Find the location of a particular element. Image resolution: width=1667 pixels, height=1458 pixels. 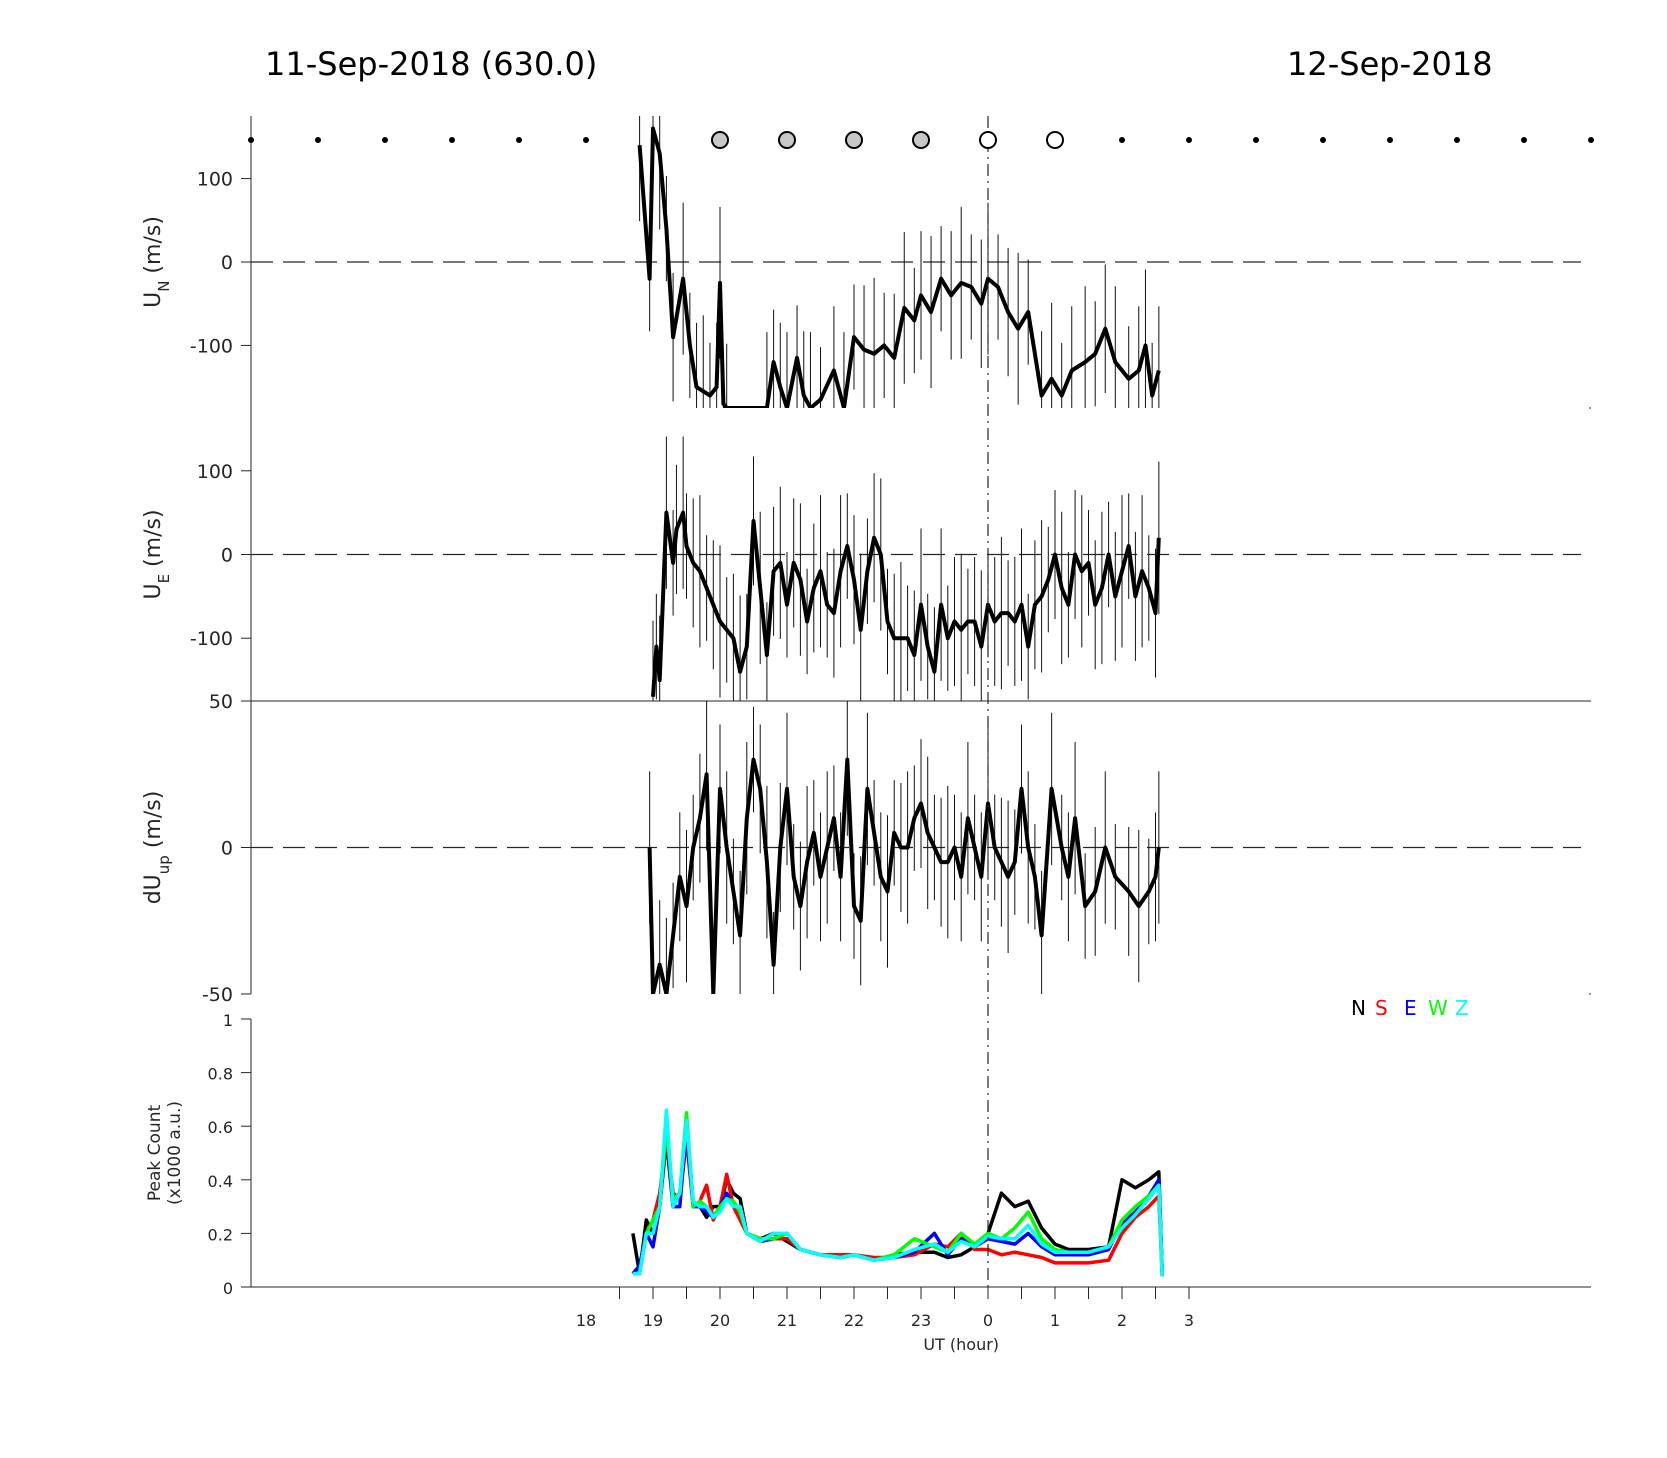

y-tick-label: 1 is located at coordinates (228, 1020).